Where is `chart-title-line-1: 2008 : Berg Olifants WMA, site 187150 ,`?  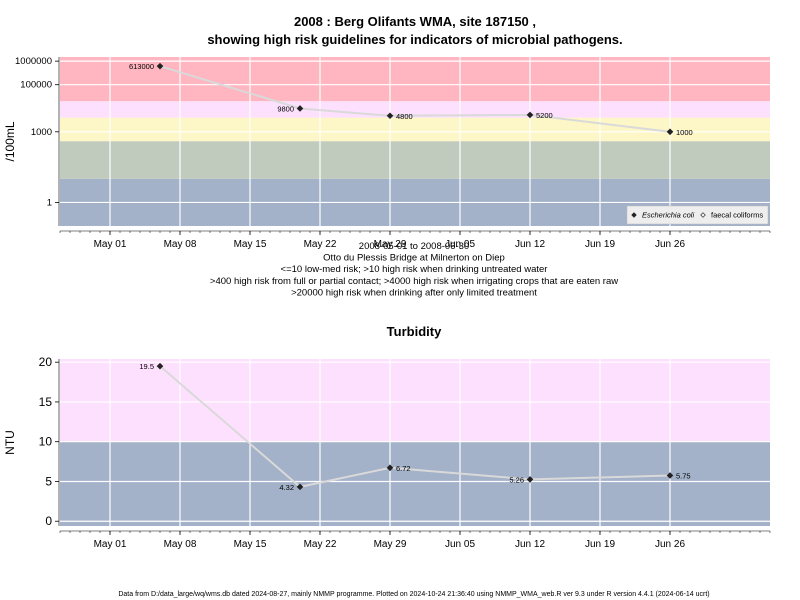
chart-title-line-1: 2008 : Berg Olifants WMA, site 187150 , is located at coordinates (415, 21).